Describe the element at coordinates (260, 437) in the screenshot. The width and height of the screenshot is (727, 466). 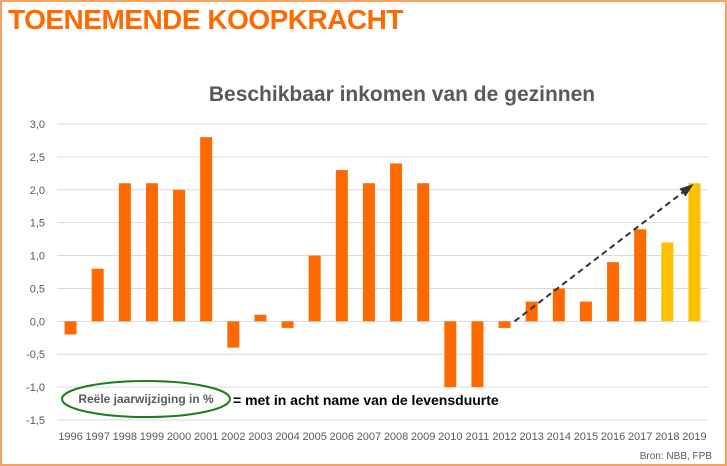
I see `x-tick-label: 2003` at that location.